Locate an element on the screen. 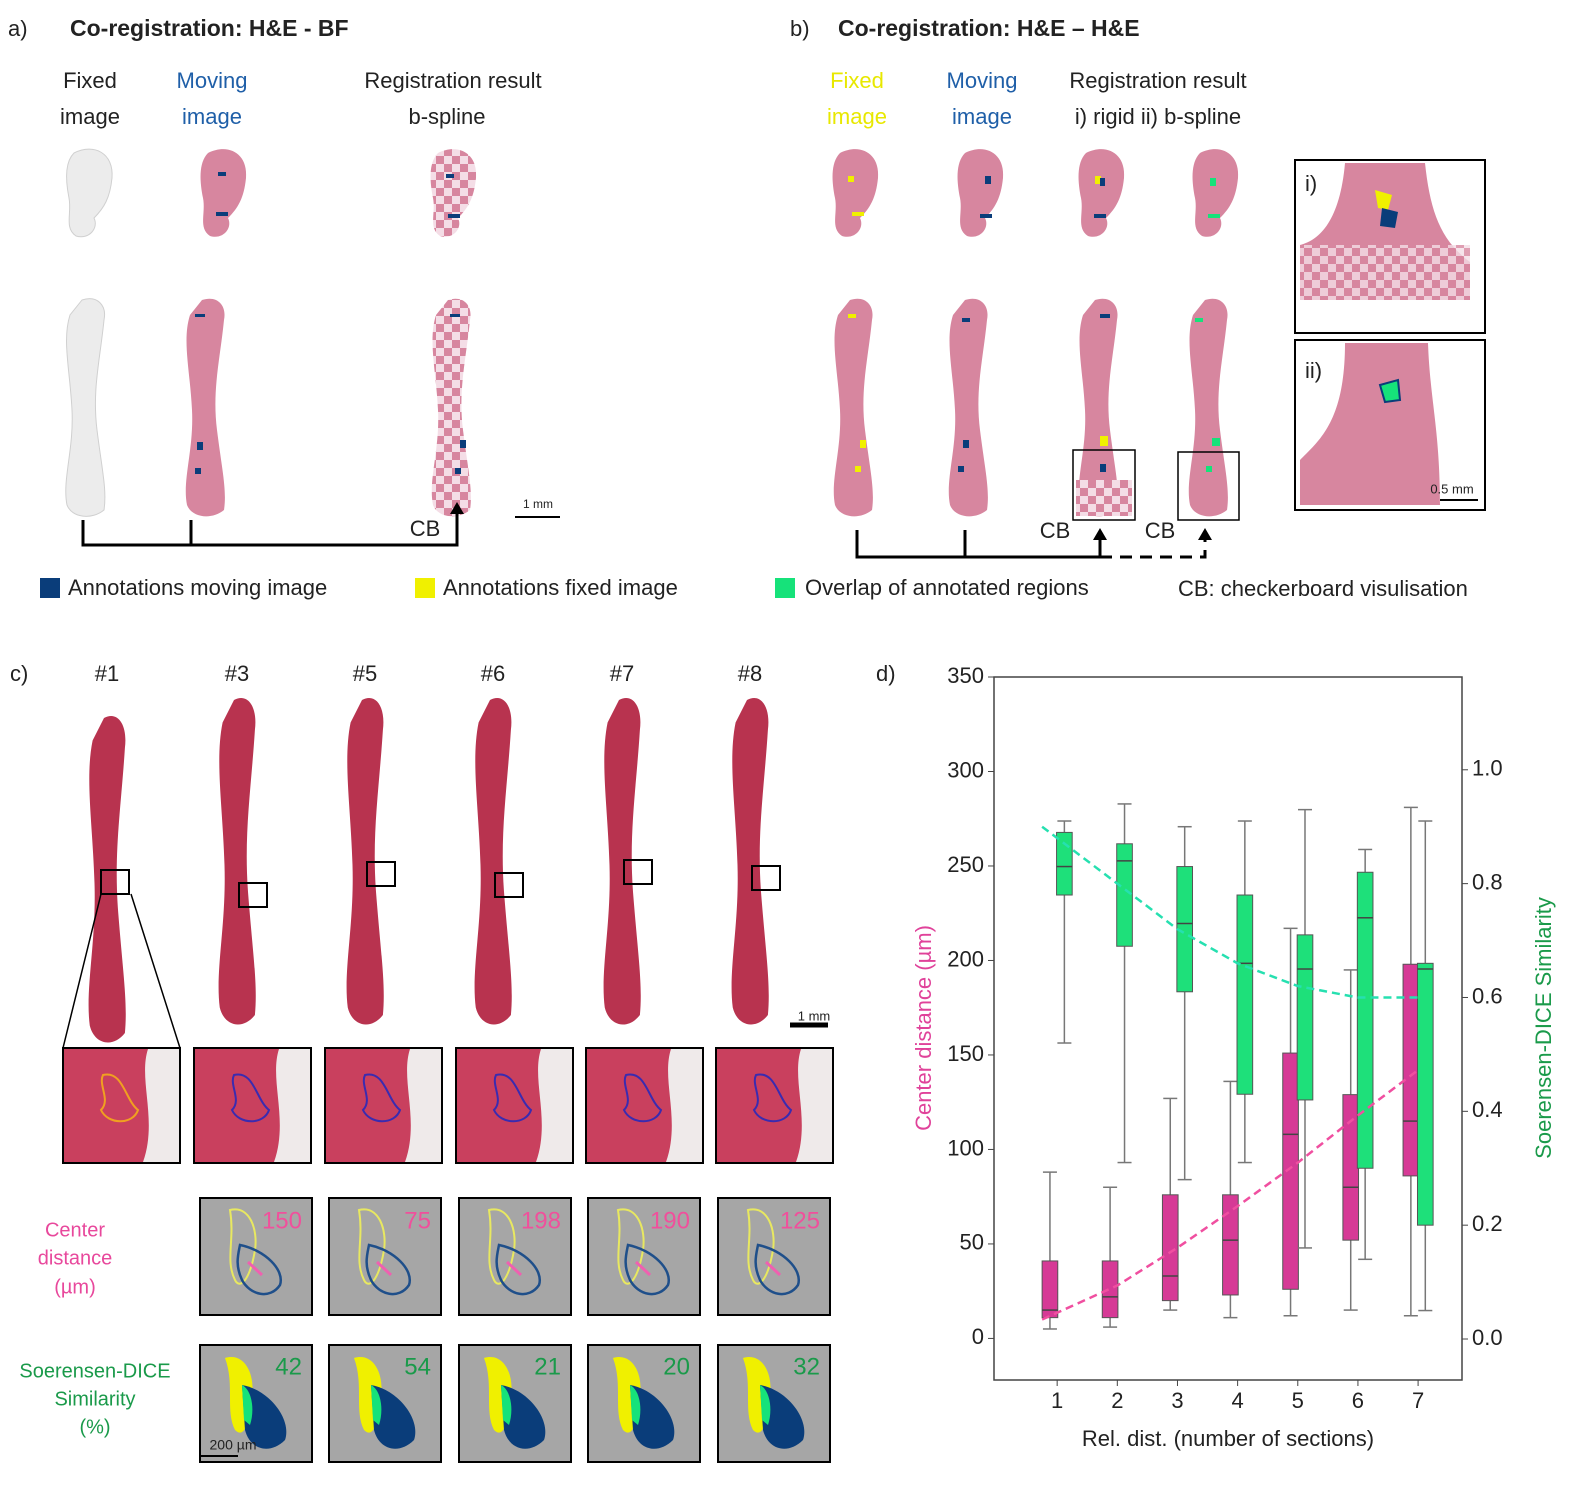  row-label: (µm) is located at coordinates (75, 1287).